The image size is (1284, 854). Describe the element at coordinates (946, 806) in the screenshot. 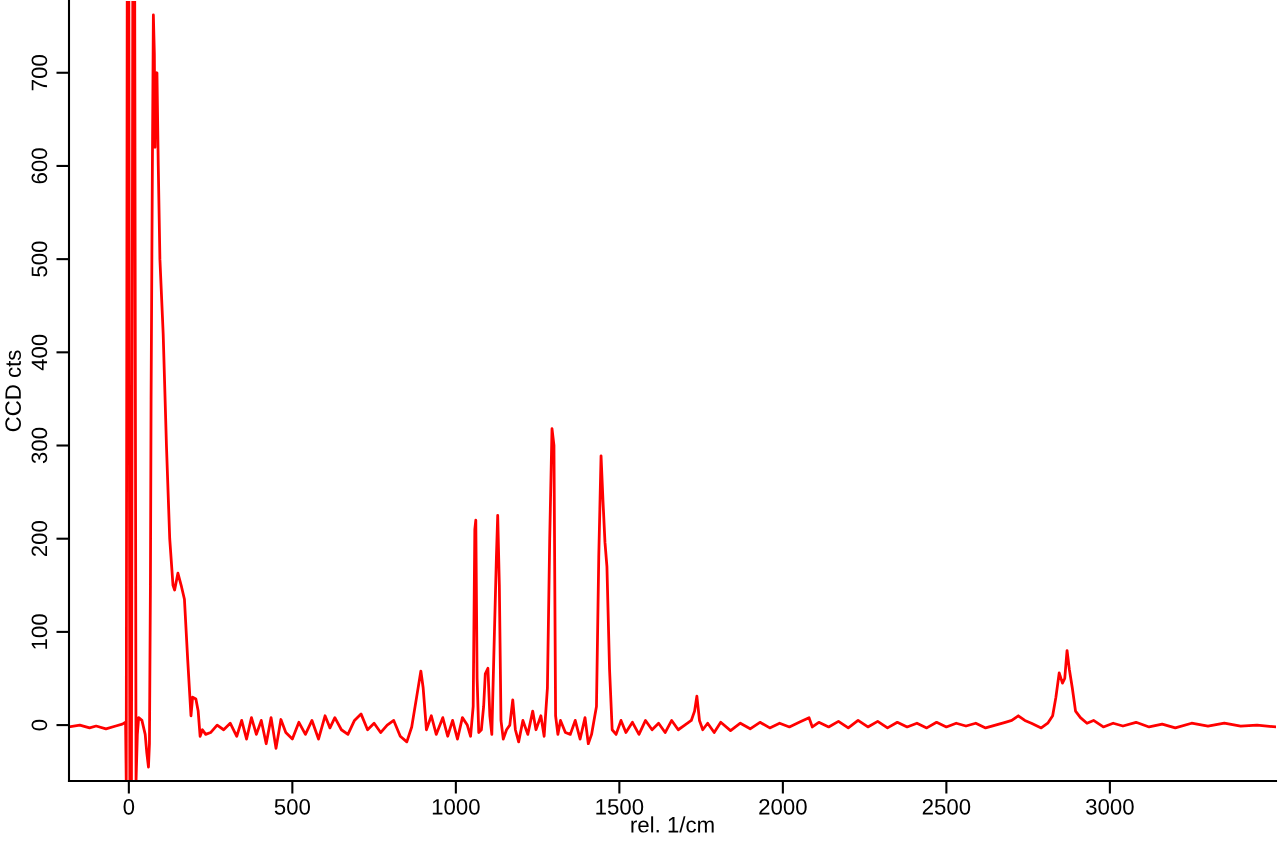

I see `x-tick-label: 2500` at that location.